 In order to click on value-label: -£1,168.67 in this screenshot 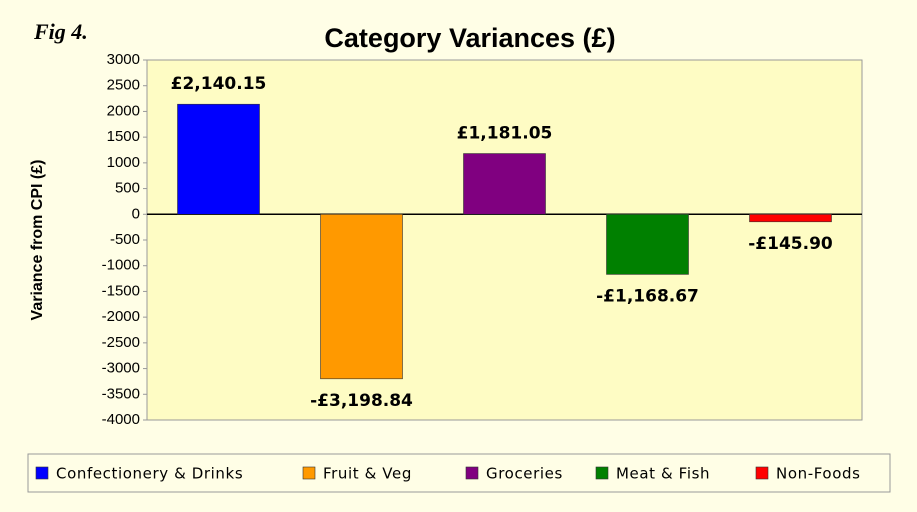, I will do `click(647, 296)`.